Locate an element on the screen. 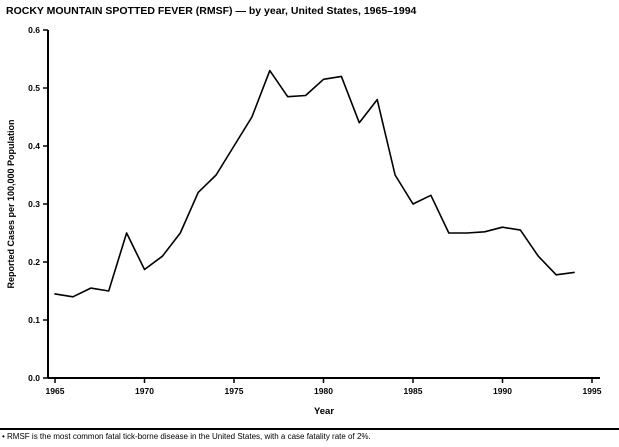 The image size is (619, 447). x-axis-title: Year is located at coordinates (324, 411).